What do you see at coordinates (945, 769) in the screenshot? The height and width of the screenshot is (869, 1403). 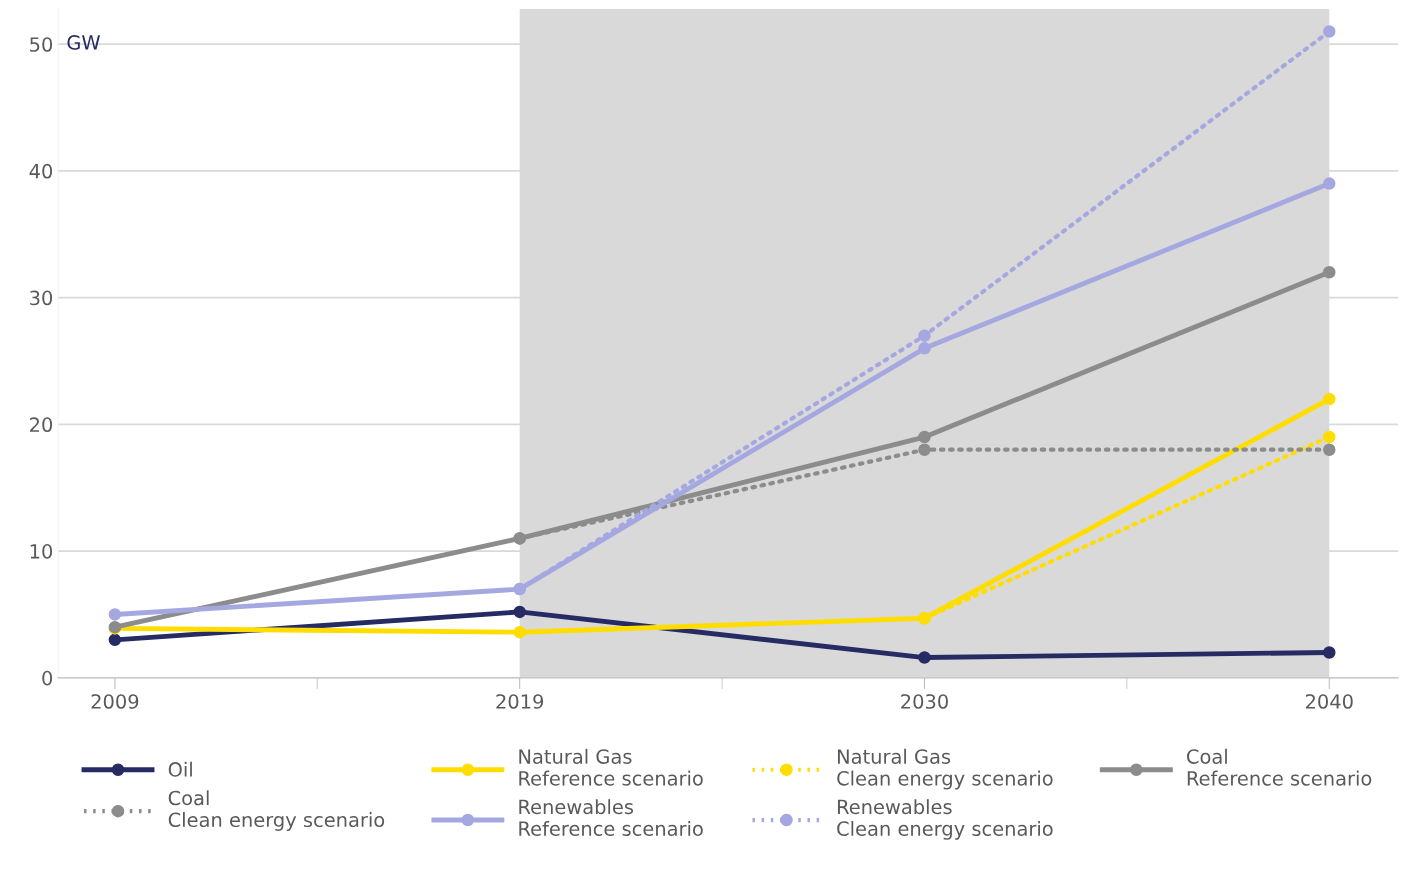 I see `legend-label: Natural Gas Clean energy scenario` at bounding box center [945, 769].